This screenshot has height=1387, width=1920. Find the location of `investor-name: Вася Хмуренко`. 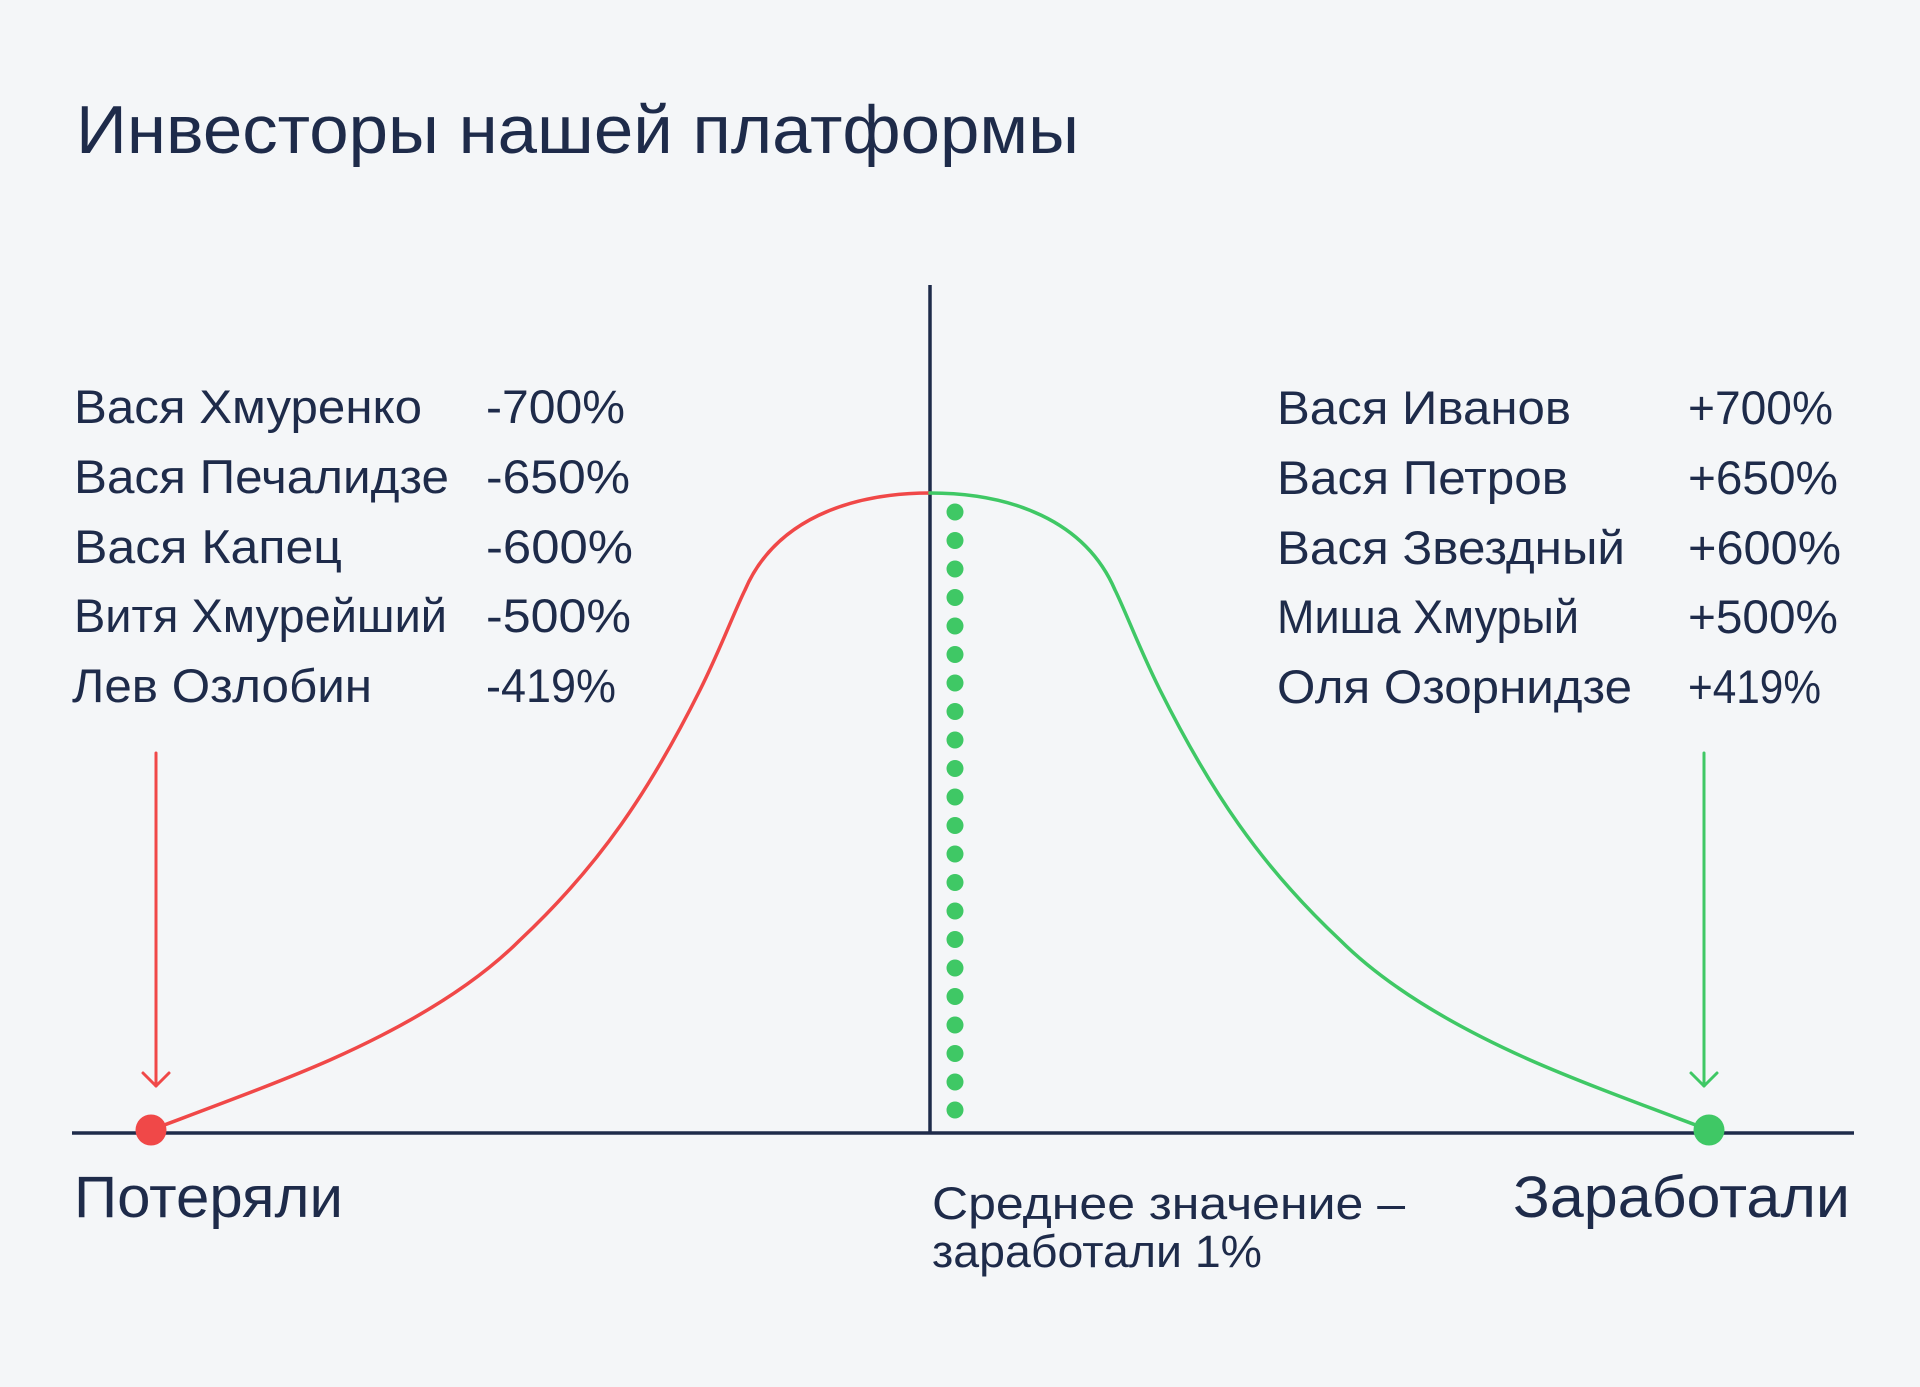

investor-name: Вася Хмуренко is located at coordinates (248, 406).